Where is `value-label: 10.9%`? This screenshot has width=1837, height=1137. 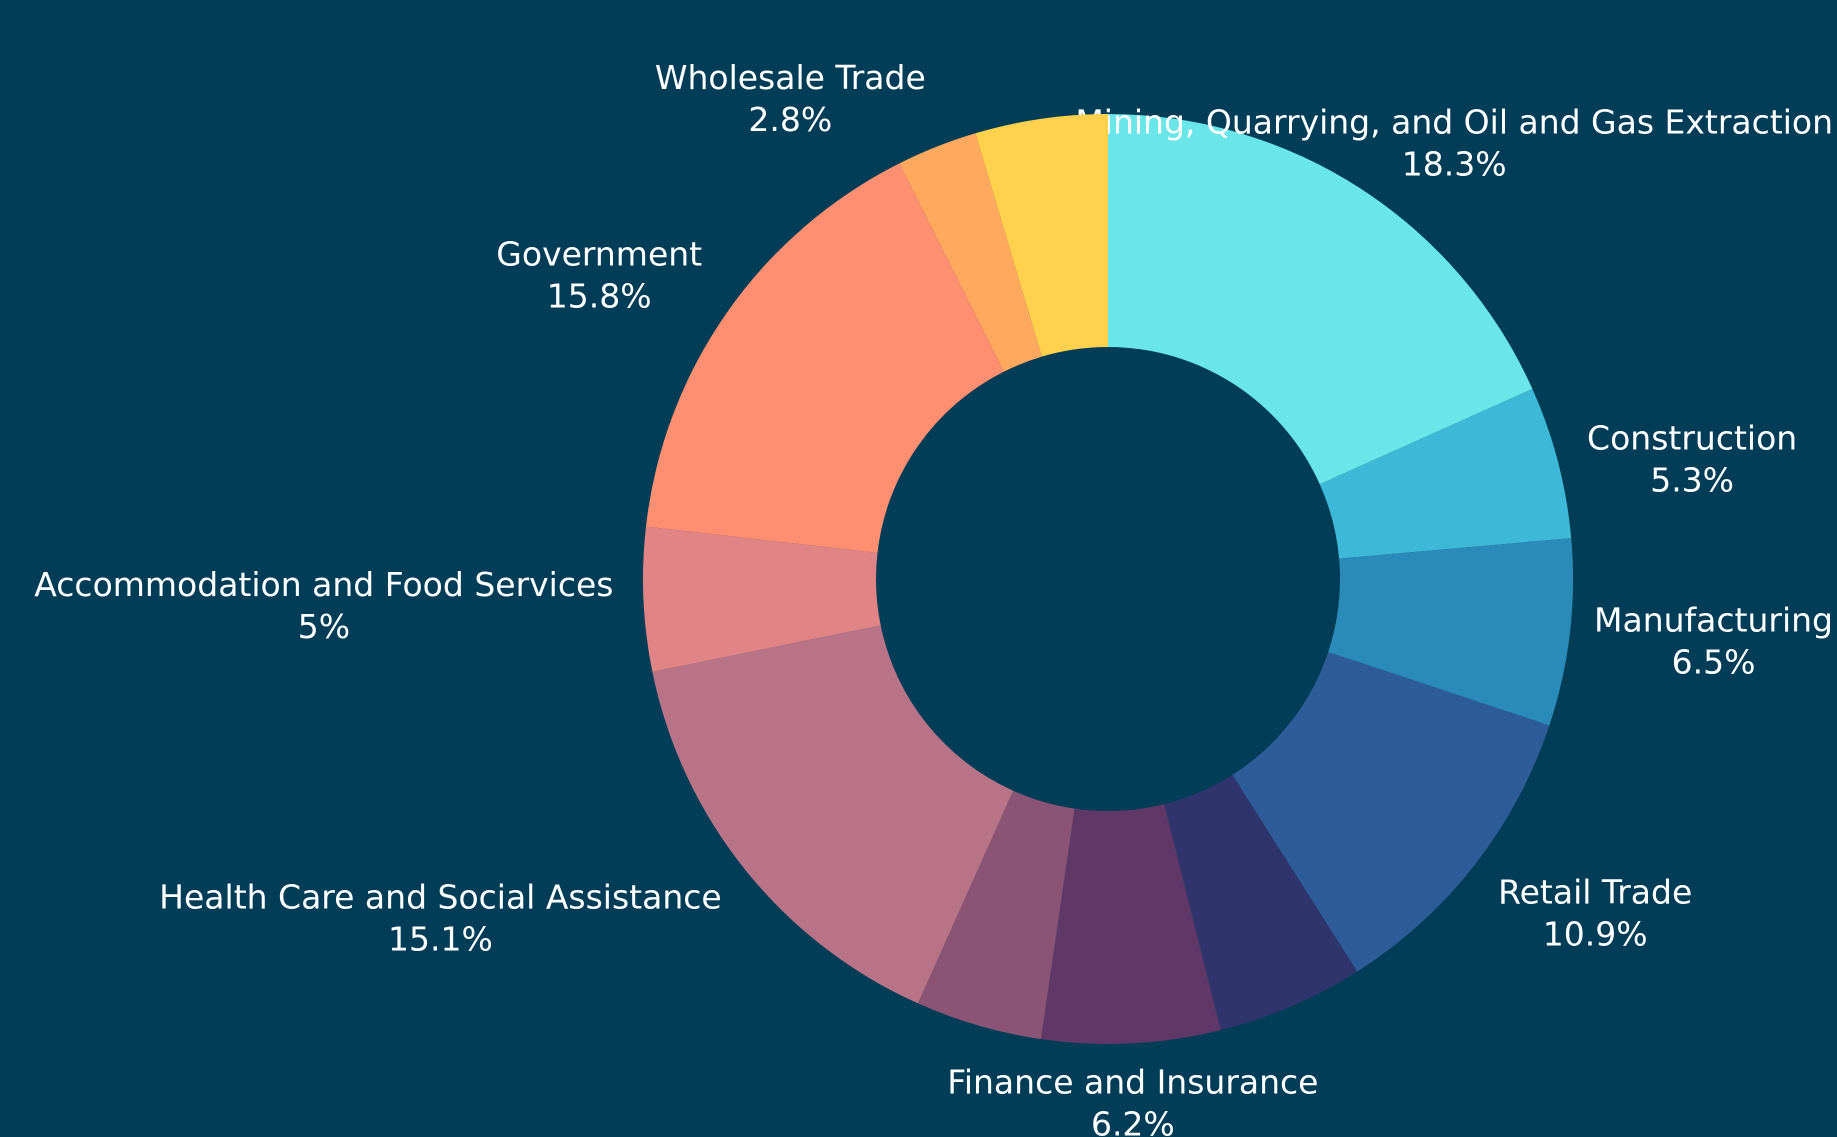 value-label: 10.9% is located at coordinates (1595, 934).